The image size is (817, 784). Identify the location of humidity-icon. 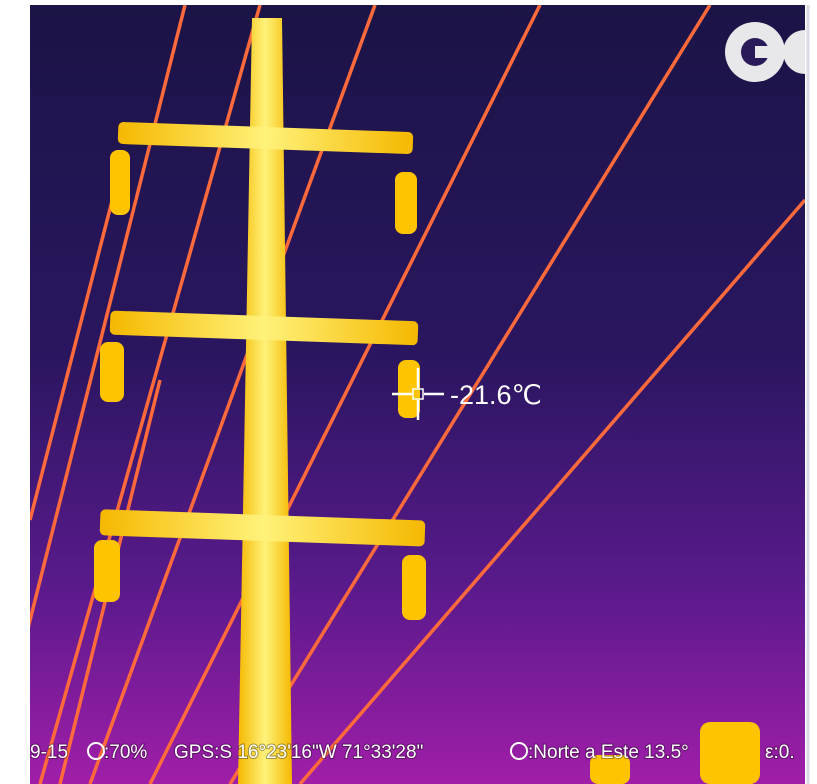
(96, 751).